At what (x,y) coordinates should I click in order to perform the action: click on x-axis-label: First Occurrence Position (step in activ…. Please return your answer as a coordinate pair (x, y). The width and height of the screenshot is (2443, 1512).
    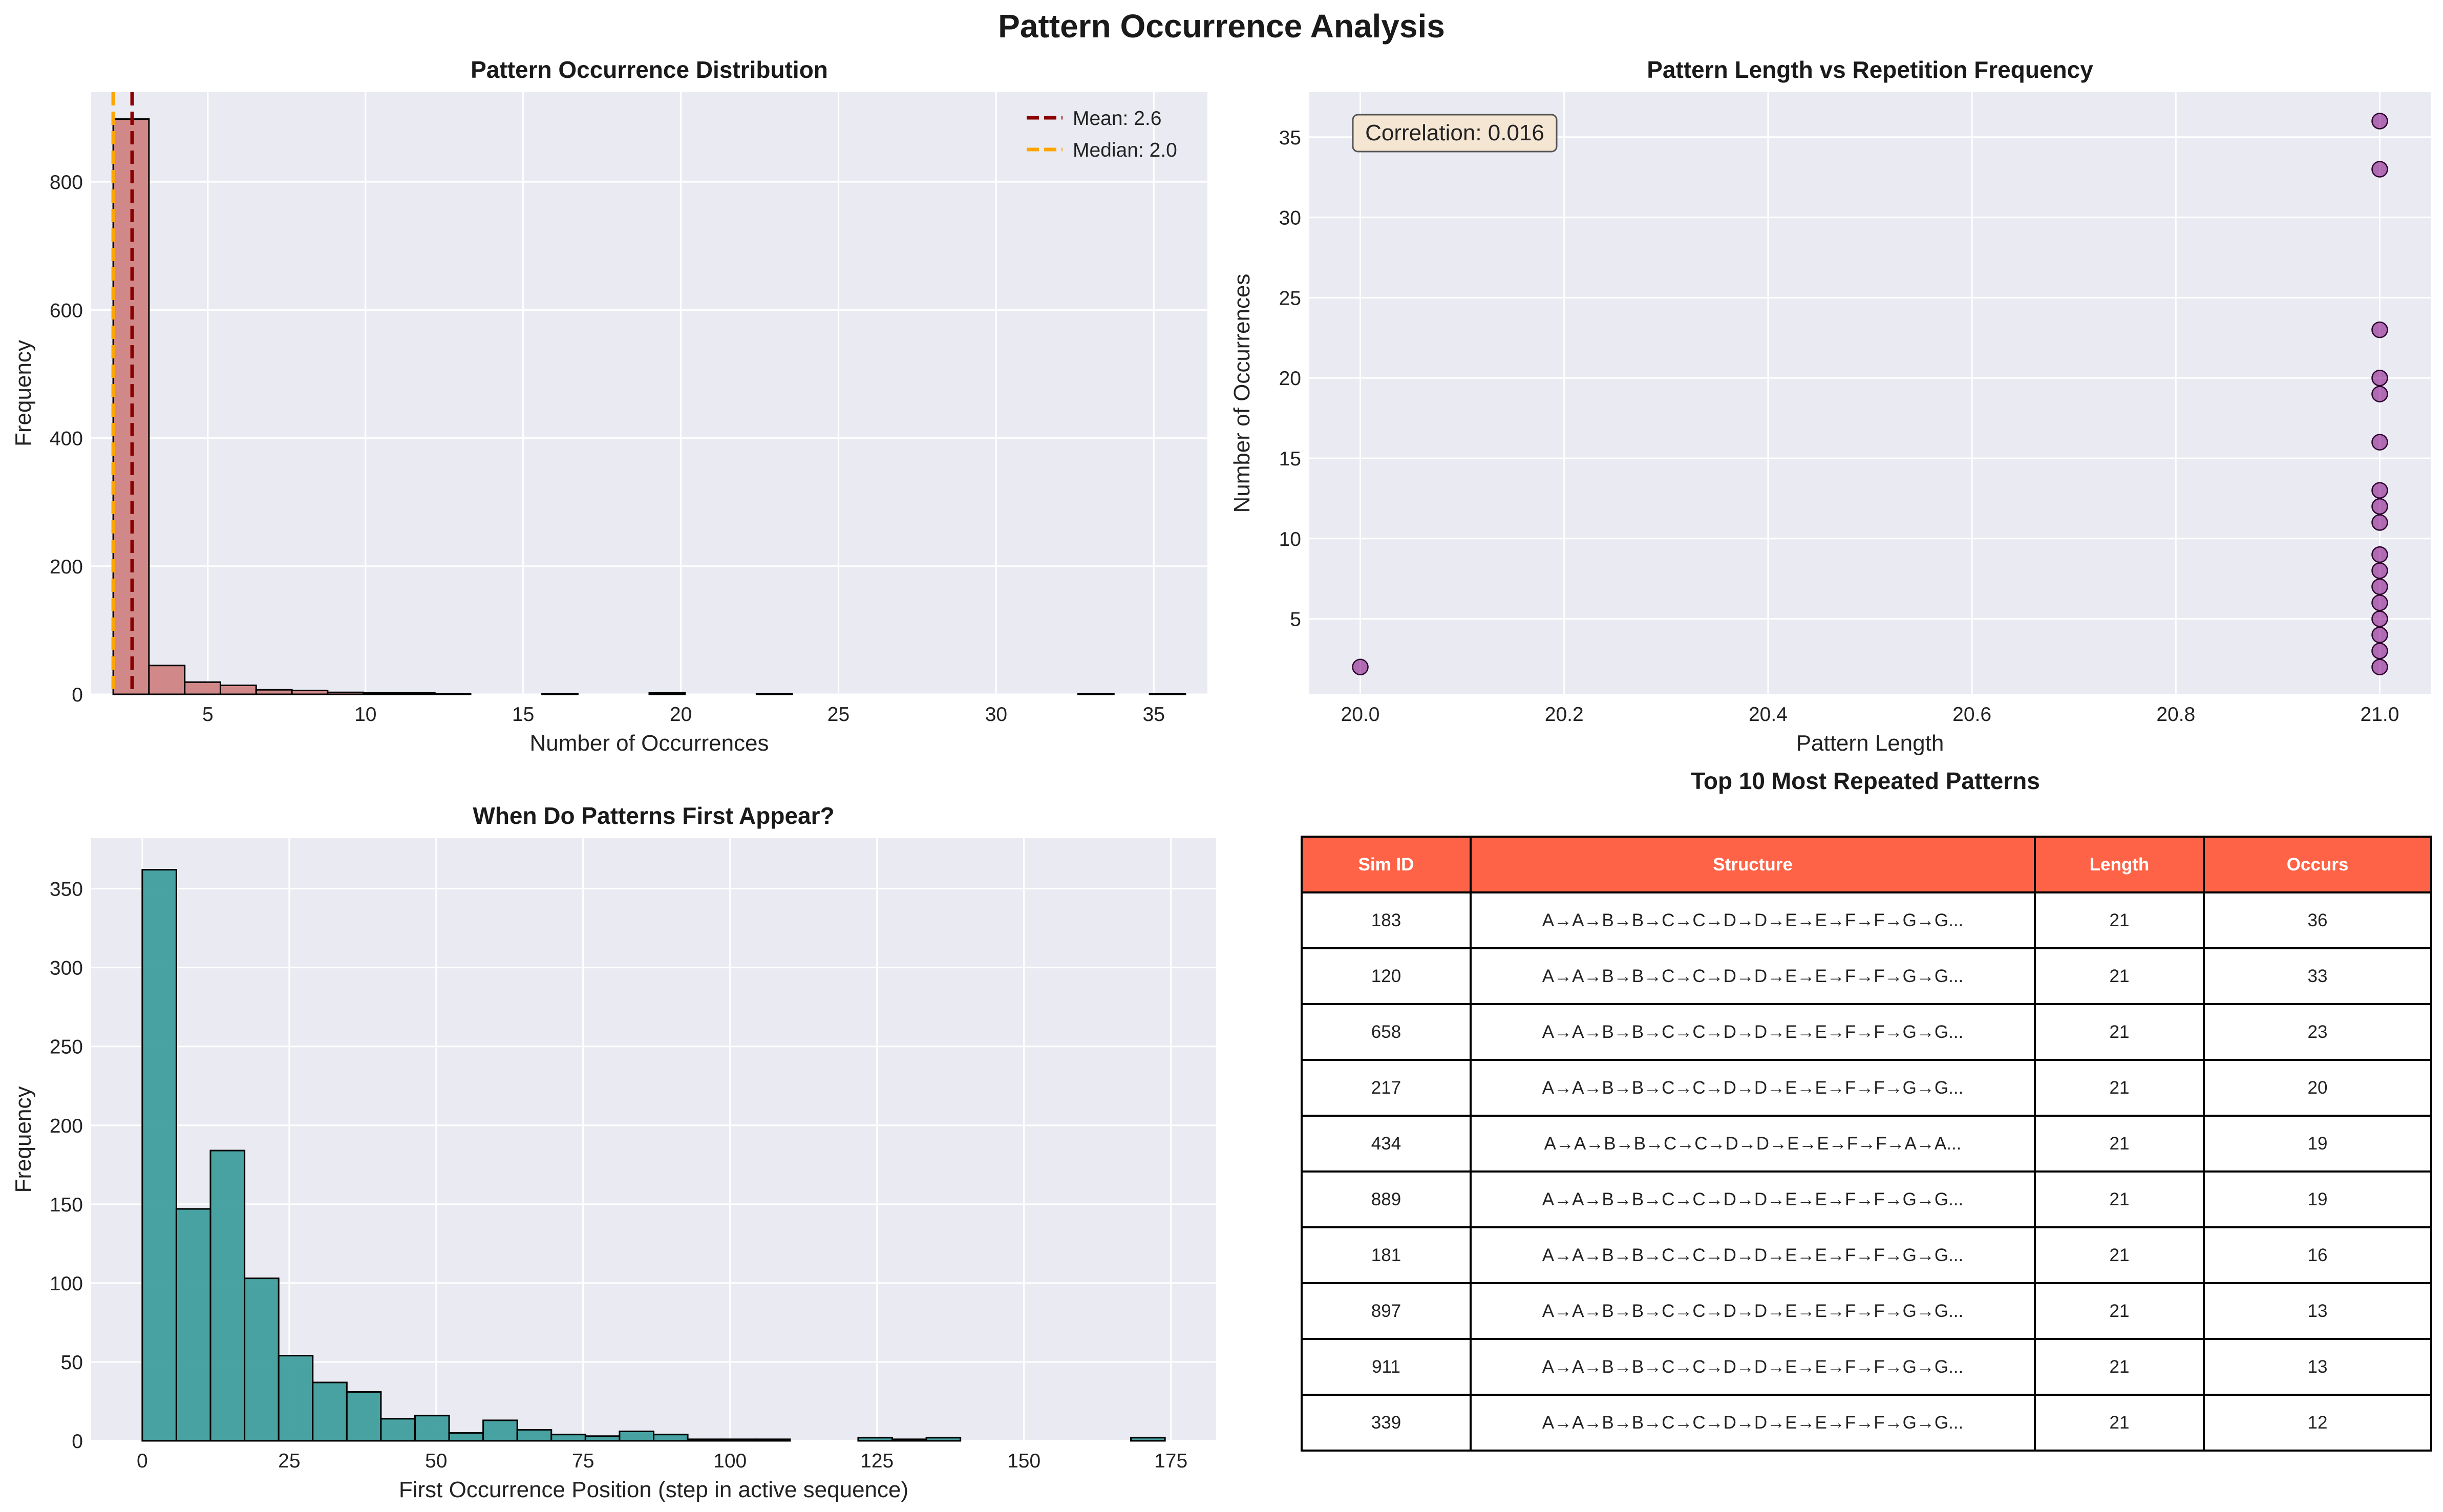
    Looking at the image, I should click on (654, 1489).